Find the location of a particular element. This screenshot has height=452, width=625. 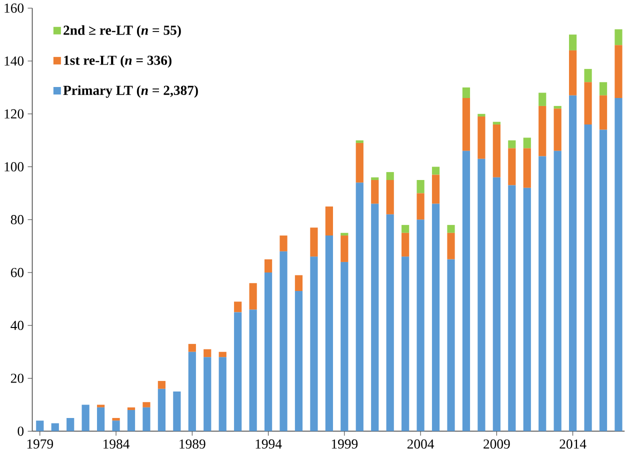

y-tick-label: 40 is located at coordinates (17, 325).